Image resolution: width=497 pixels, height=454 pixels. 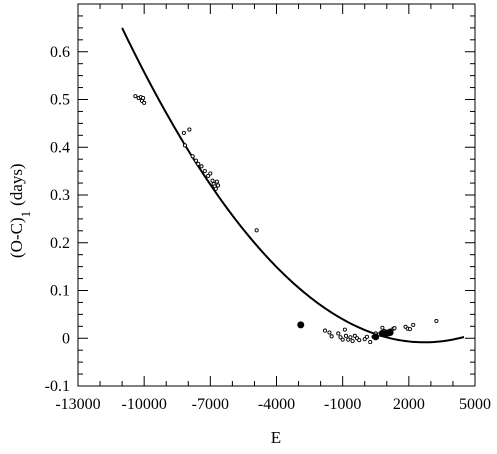 I want to click on y-tick-label: 0.4, so click(x=60, y=147).